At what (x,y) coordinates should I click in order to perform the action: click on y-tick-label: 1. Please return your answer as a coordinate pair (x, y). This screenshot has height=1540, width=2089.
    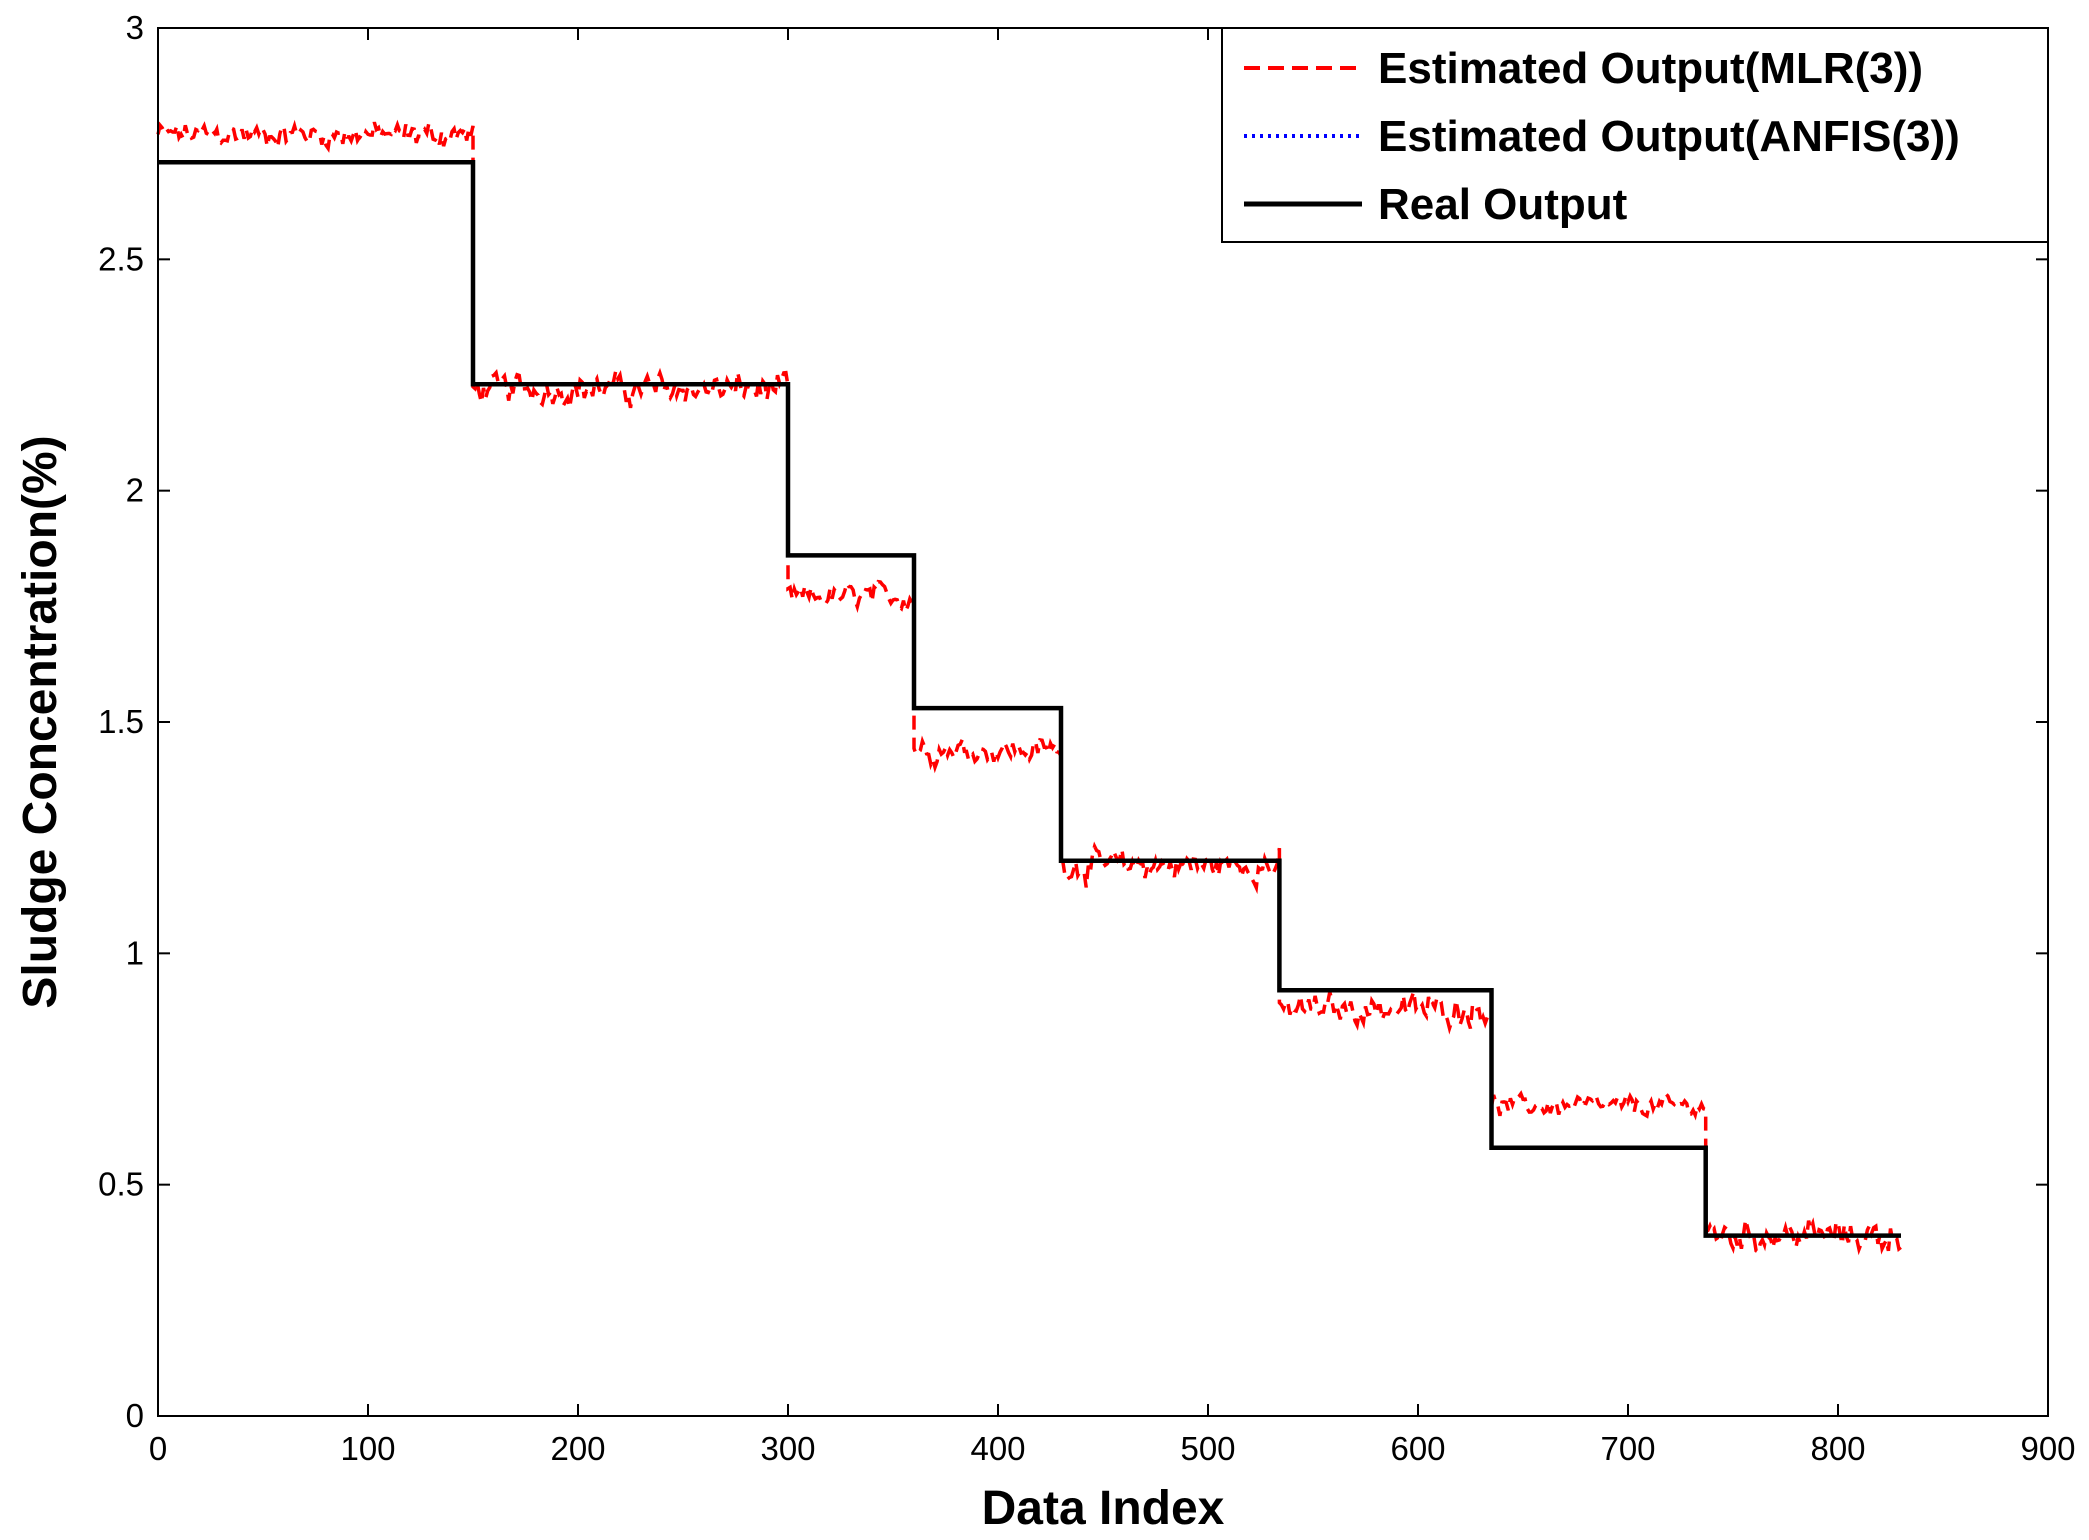
    Looking at the image, I should click on (135, 952).